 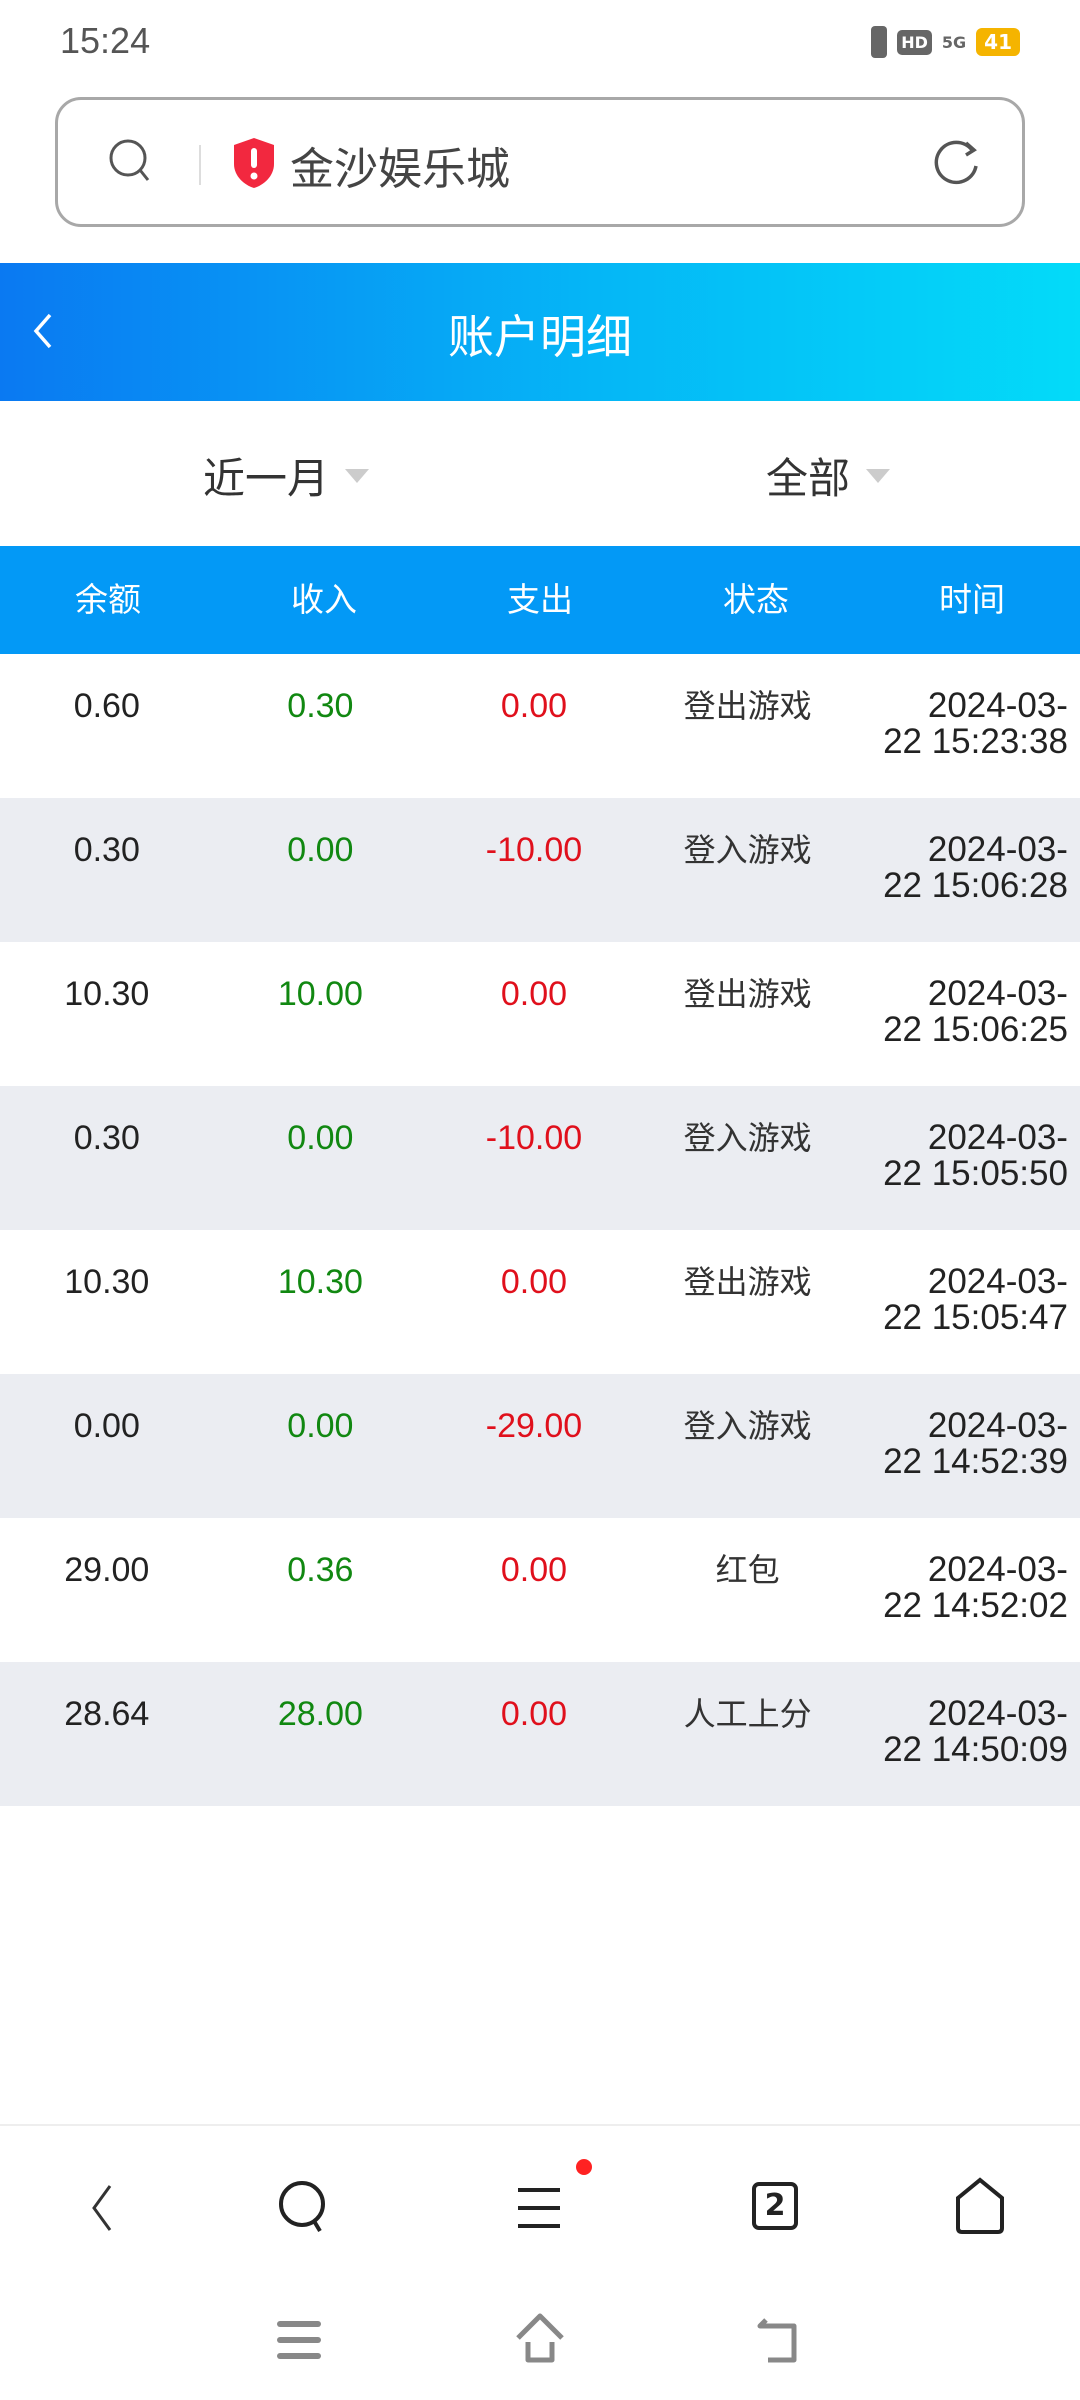 I want to click on column-balance: 余额, so click(x=108, y=599).